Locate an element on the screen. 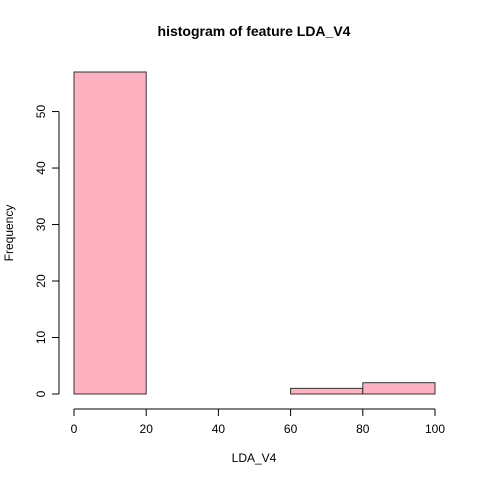  y-axis: 0 10 20 30 40 50 is located at coordinates (47, 251).